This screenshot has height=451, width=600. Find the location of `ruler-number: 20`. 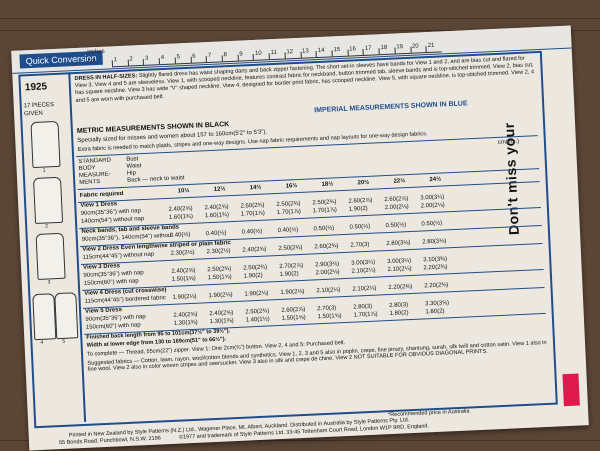

ruler-number: 20 is located at coordinates (415, 46).